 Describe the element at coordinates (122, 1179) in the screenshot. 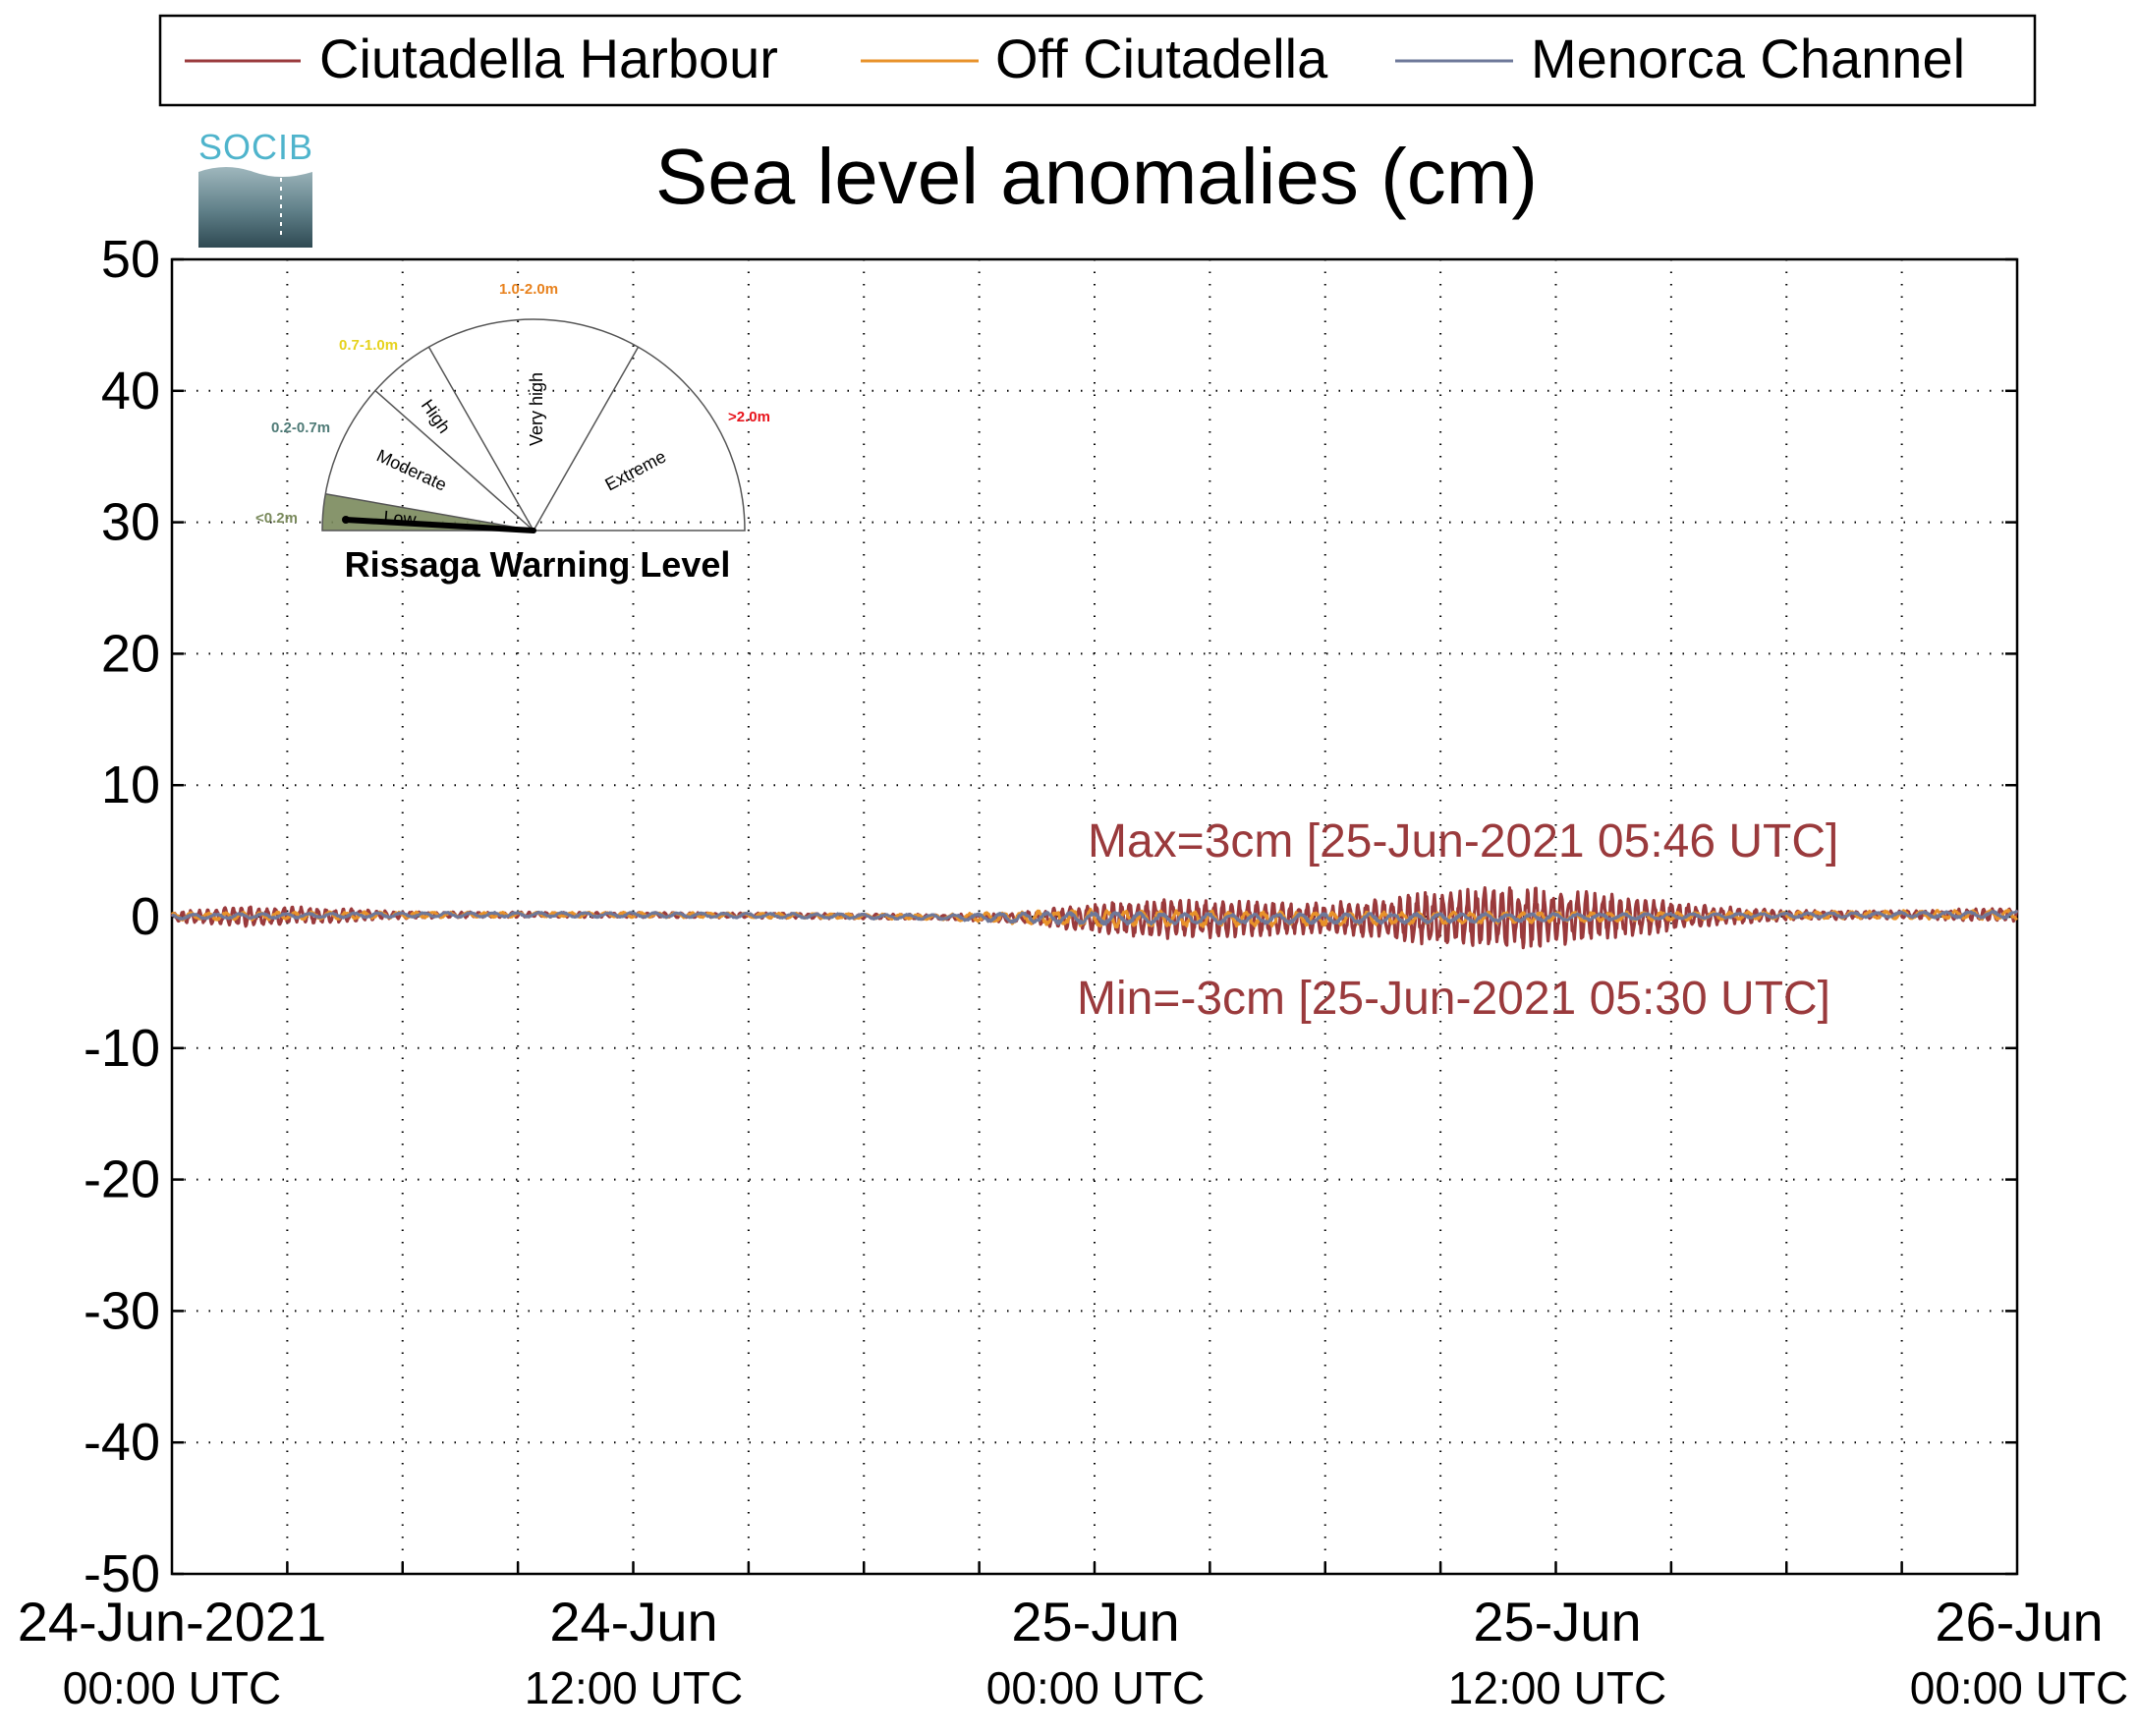

I see `y-tick-label: -20` at that location.